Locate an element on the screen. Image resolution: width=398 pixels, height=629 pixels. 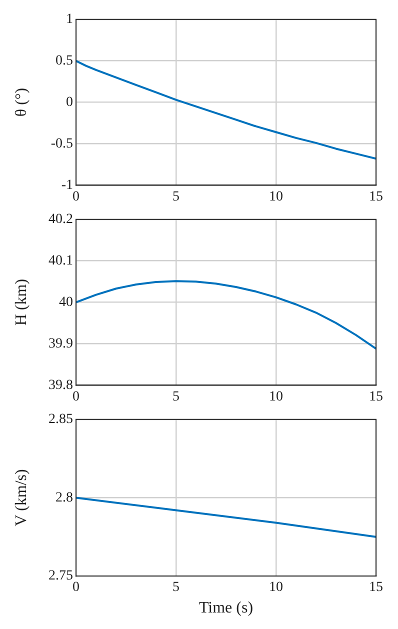
x-axis-title: Time (s) is located at coordinates (226, 608).